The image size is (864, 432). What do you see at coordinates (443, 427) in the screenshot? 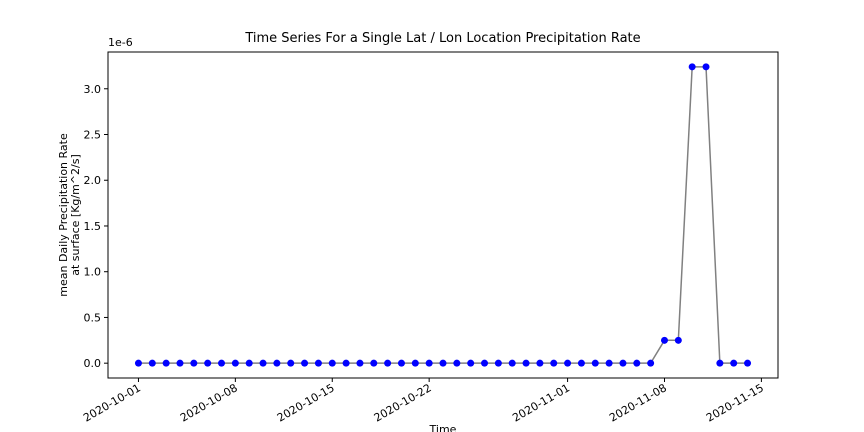
I see `x-axis-label: Time` at bounding box center [443, 427].